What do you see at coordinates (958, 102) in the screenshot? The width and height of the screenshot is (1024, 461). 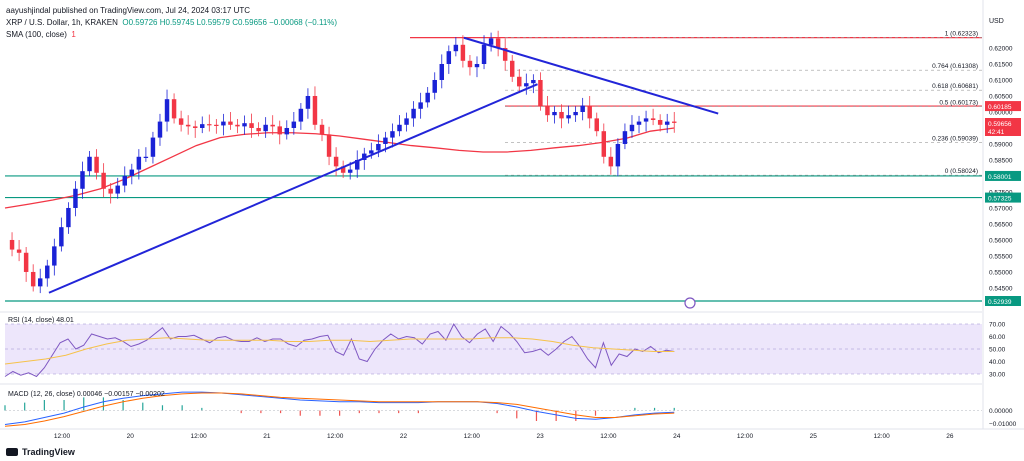 I see `fib-level-label: 0.5 (0.60173)` at bounding box center [958, 102].